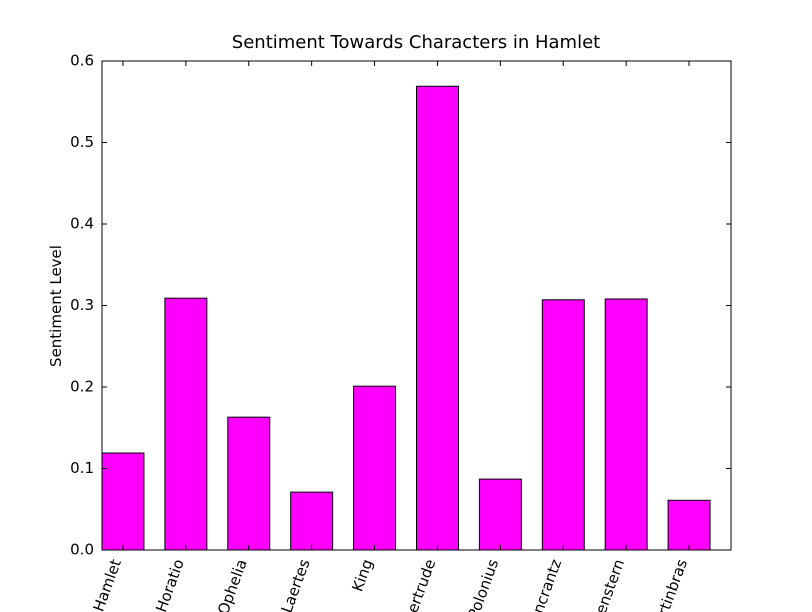  Describe the element at coordinates (56, 306) in the screenshot. I see `y-axis-label: Sentiment Level` at that location.